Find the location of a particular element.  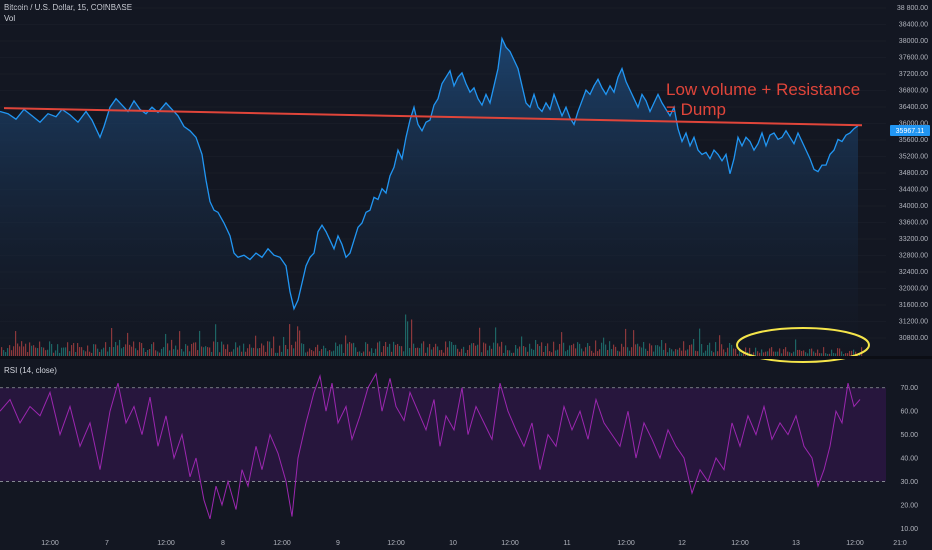

time-tick-label: 7 is located at coordinates (107, 543).